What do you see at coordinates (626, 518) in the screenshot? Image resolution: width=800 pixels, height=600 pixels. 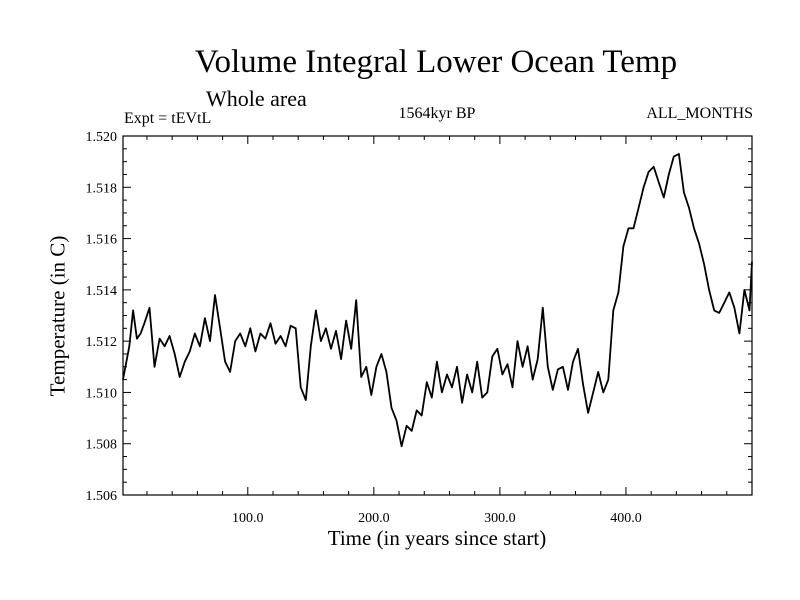 I see `x-tick-label: 400.0` at bounding box center [626, 518].